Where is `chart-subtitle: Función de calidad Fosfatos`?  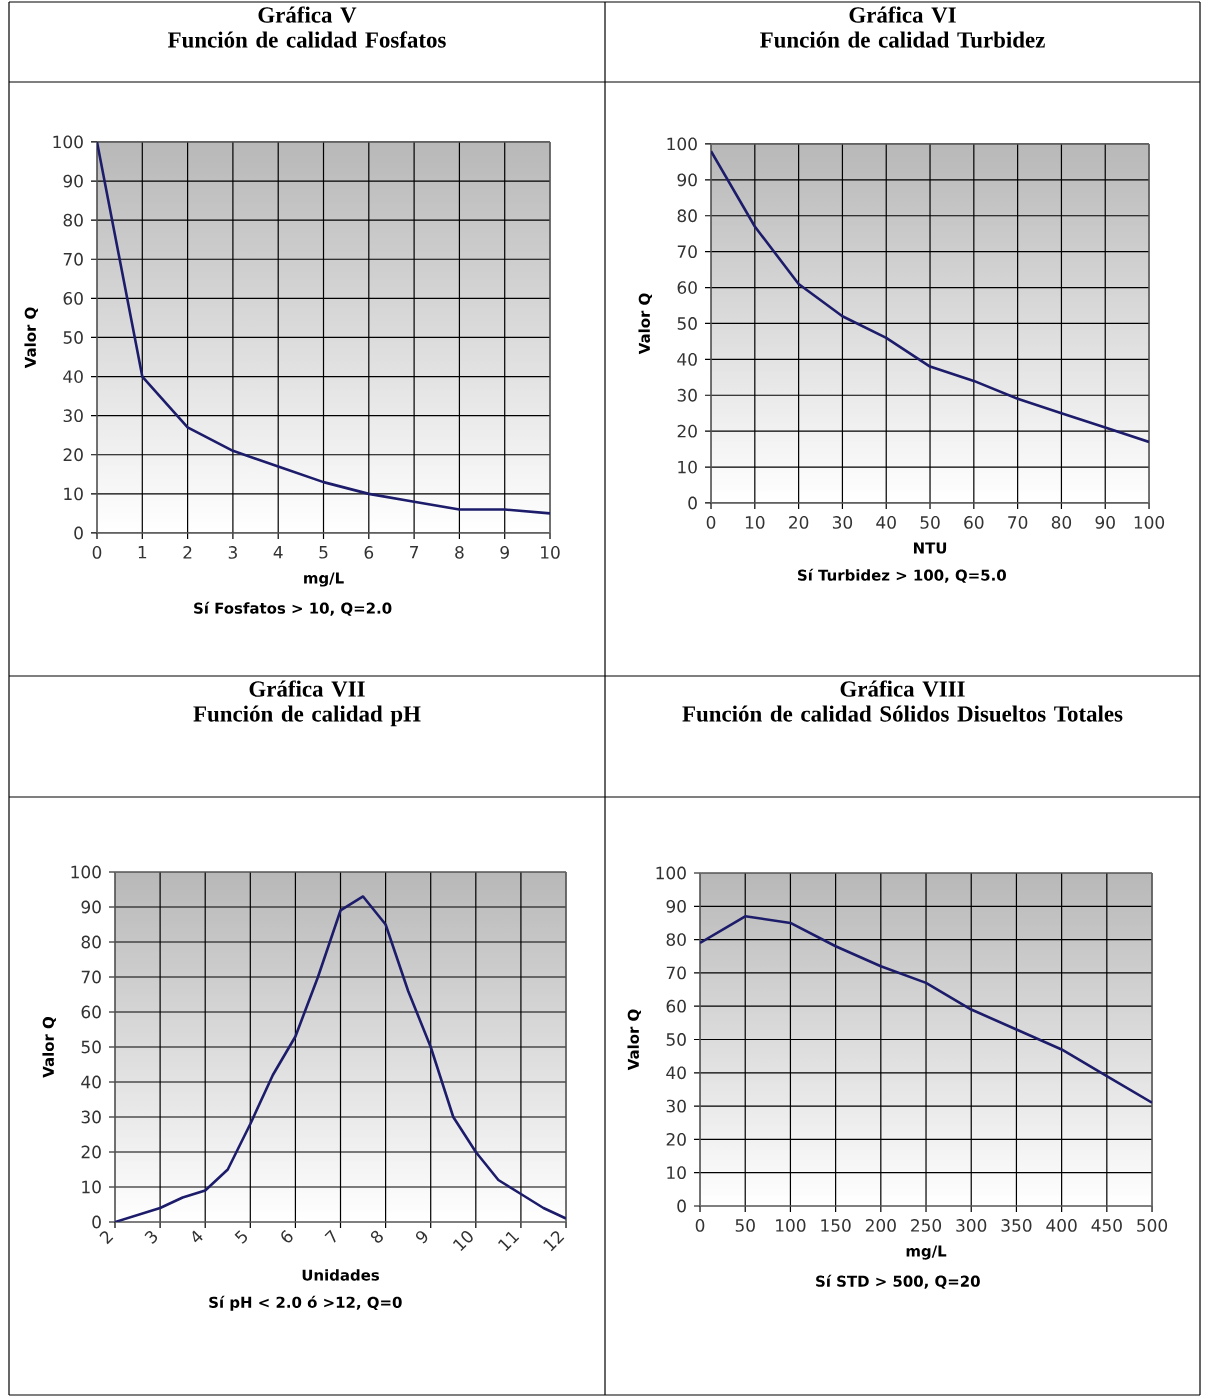
chart-subtitle: Función de calidad Fosfatos is located at coordinates (306, 39).